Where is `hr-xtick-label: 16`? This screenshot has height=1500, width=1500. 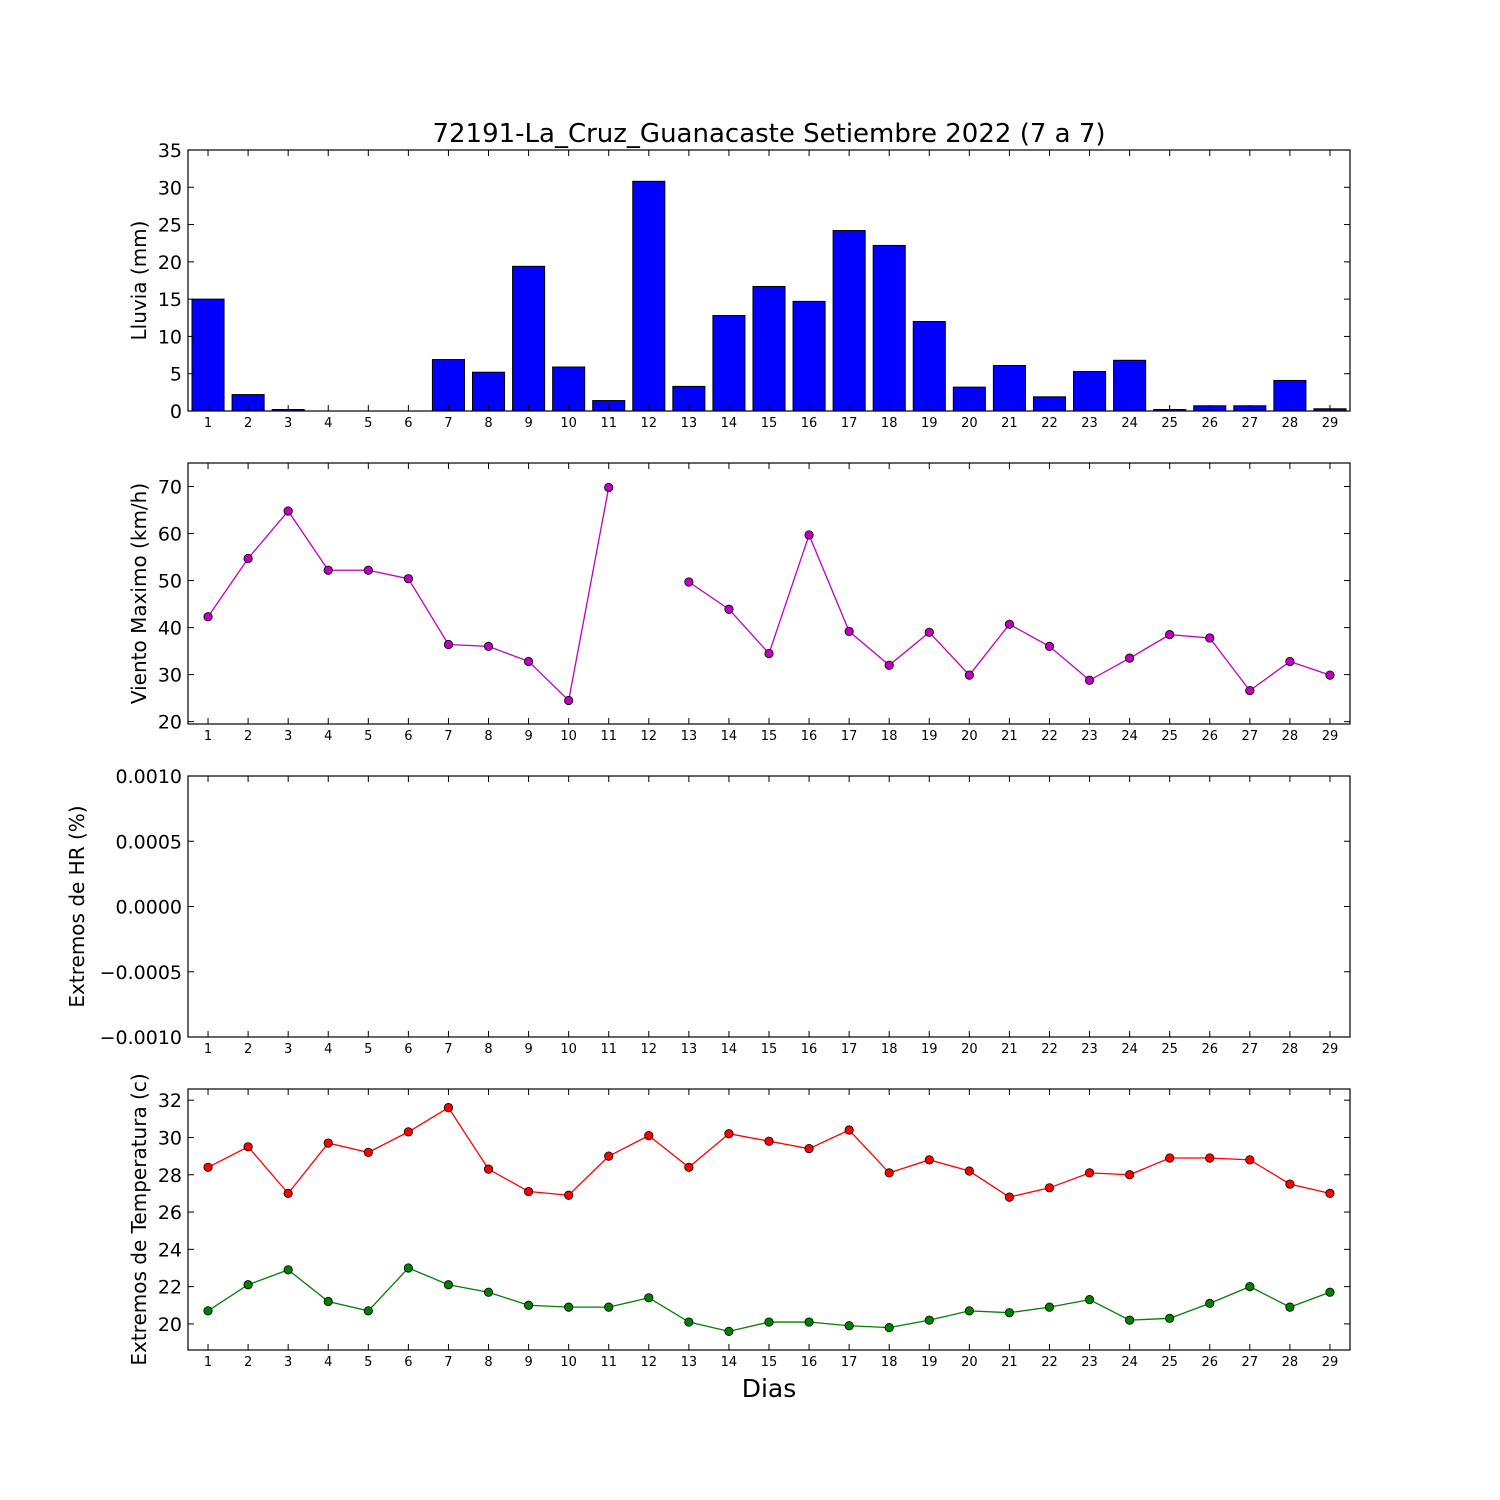
hr-xtick-label: 16 is located at coordinates (809, 1049).